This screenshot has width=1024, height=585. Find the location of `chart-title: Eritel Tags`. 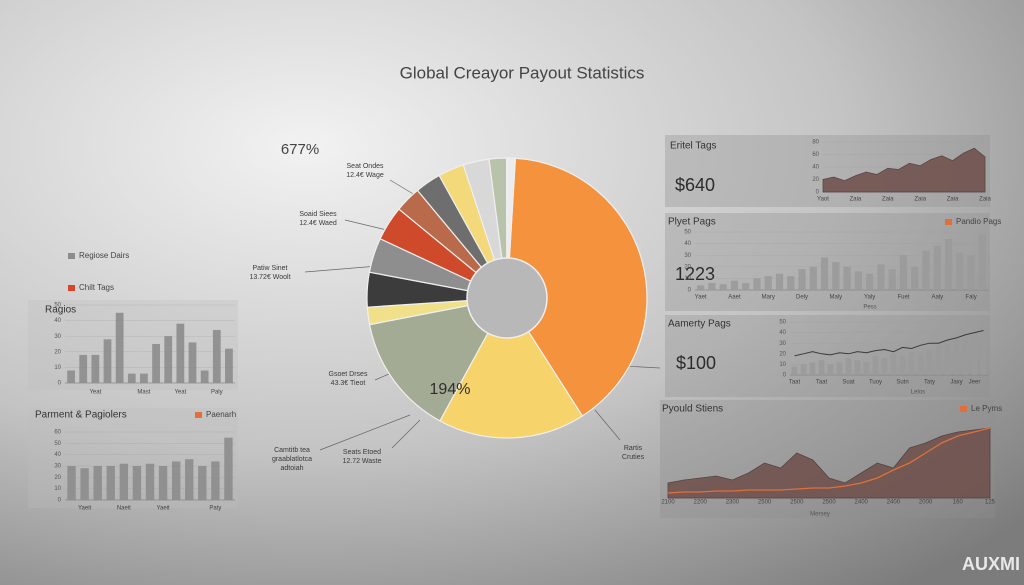

chart-title: Eritel Tags is located at coordinates (693, 146).